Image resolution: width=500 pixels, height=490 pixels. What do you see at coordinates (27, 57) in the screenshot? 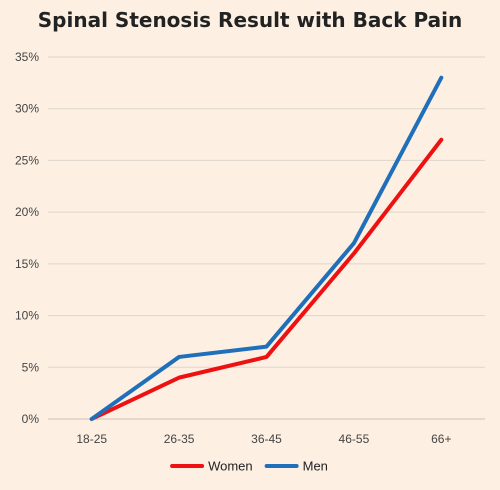
I see `y-tick-label: 35%` at bounding box center [27, 57].